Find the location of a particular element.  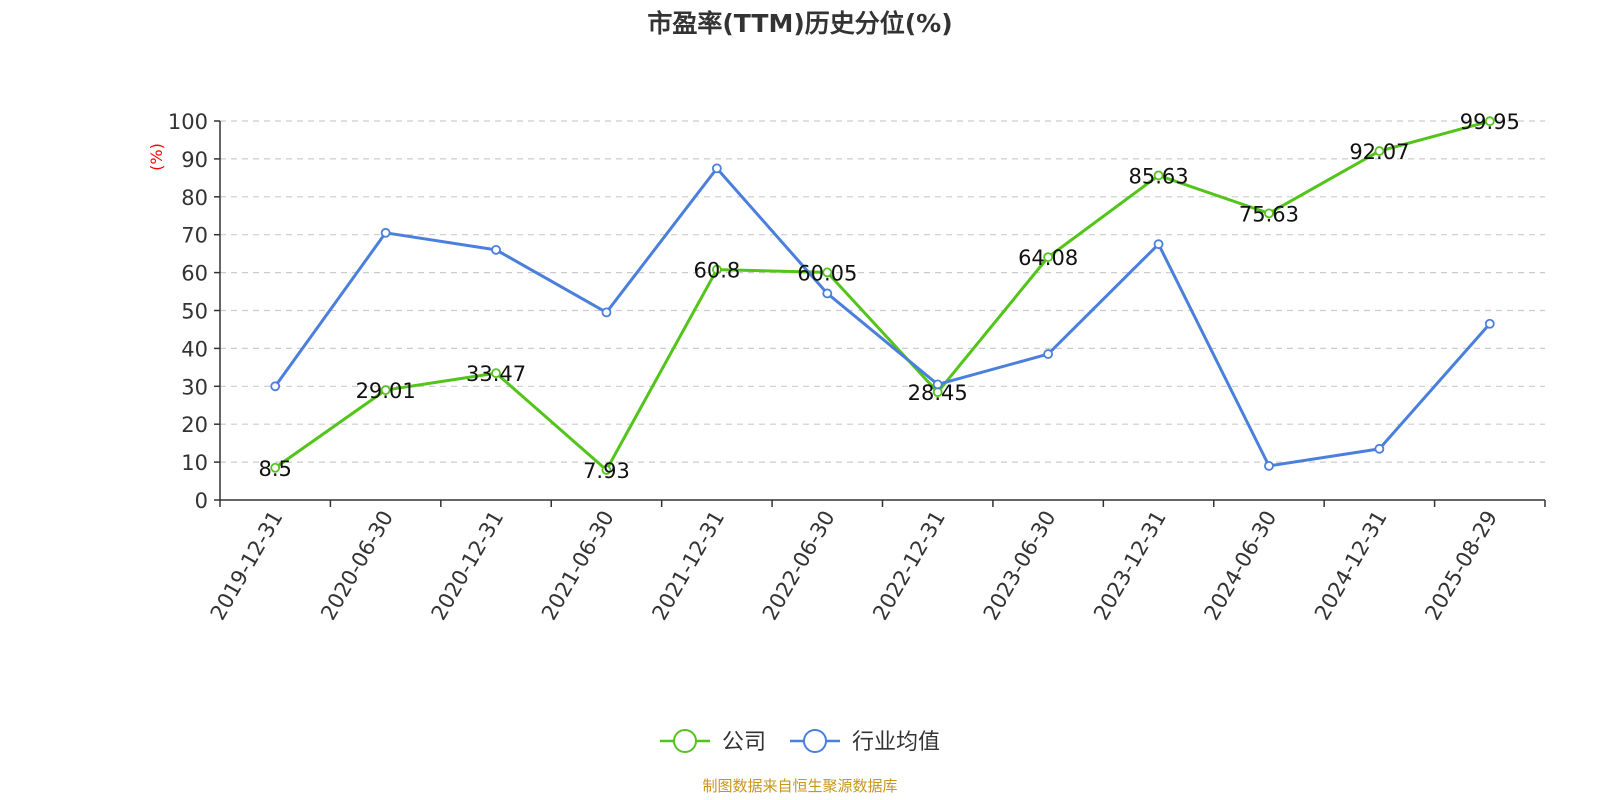

x-tick-label: 2023-12-31 is located at coordinates (1130, 566).